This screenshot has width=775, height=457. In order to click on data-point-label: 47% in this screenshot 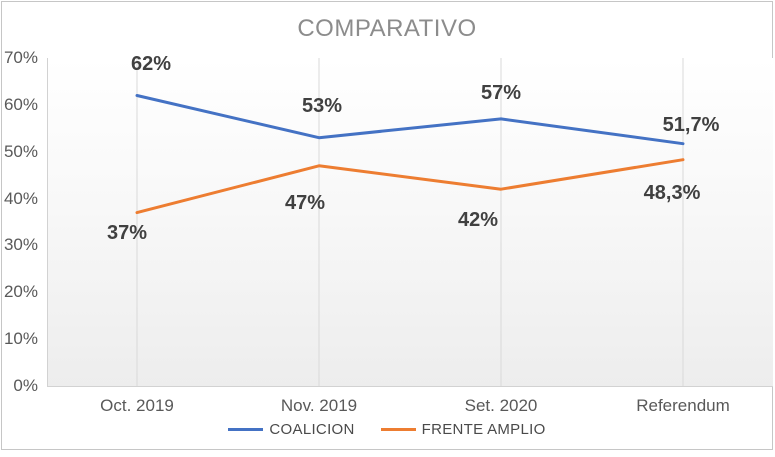, I will do `click(305, 202)`.